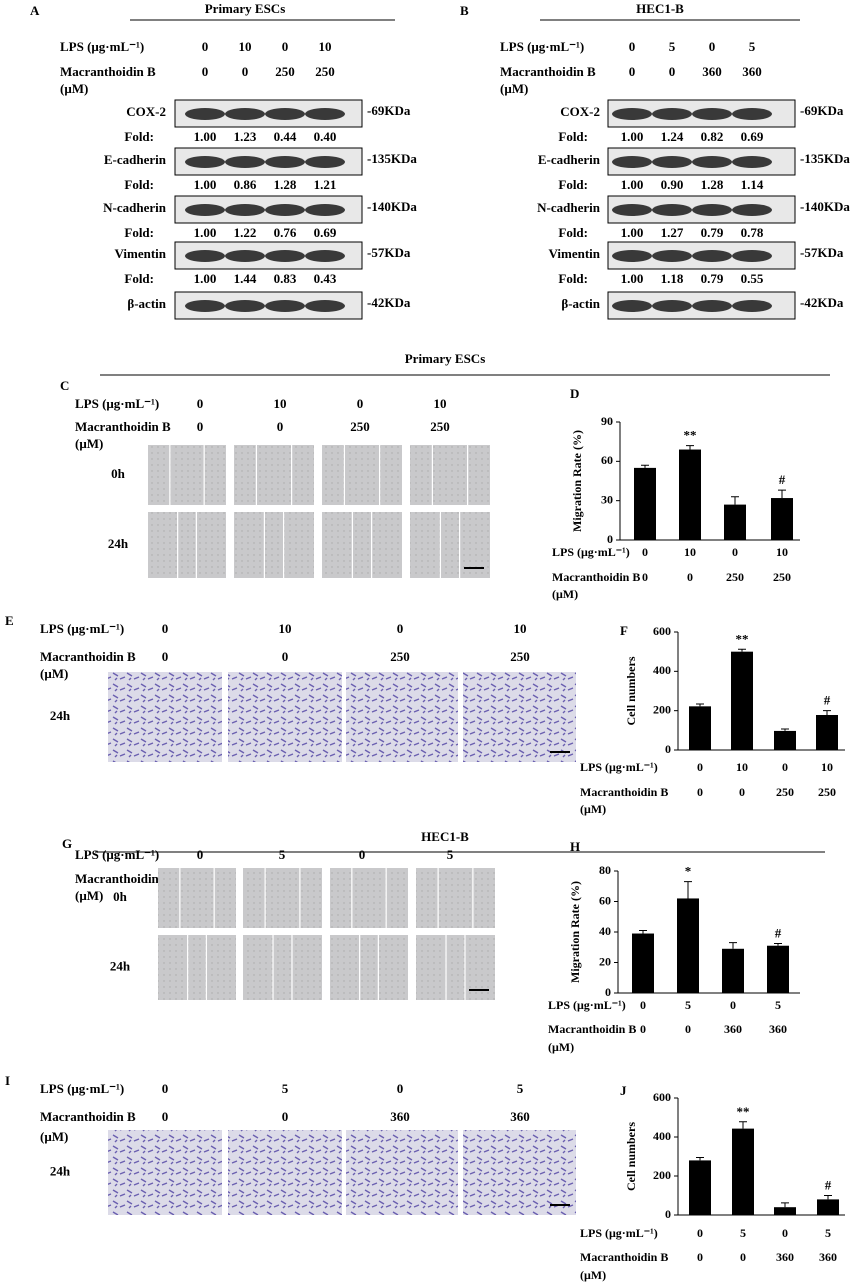 This screenshot has width=858, height=1287. I want to click on fold-value: 0.79, so click(712, 278).